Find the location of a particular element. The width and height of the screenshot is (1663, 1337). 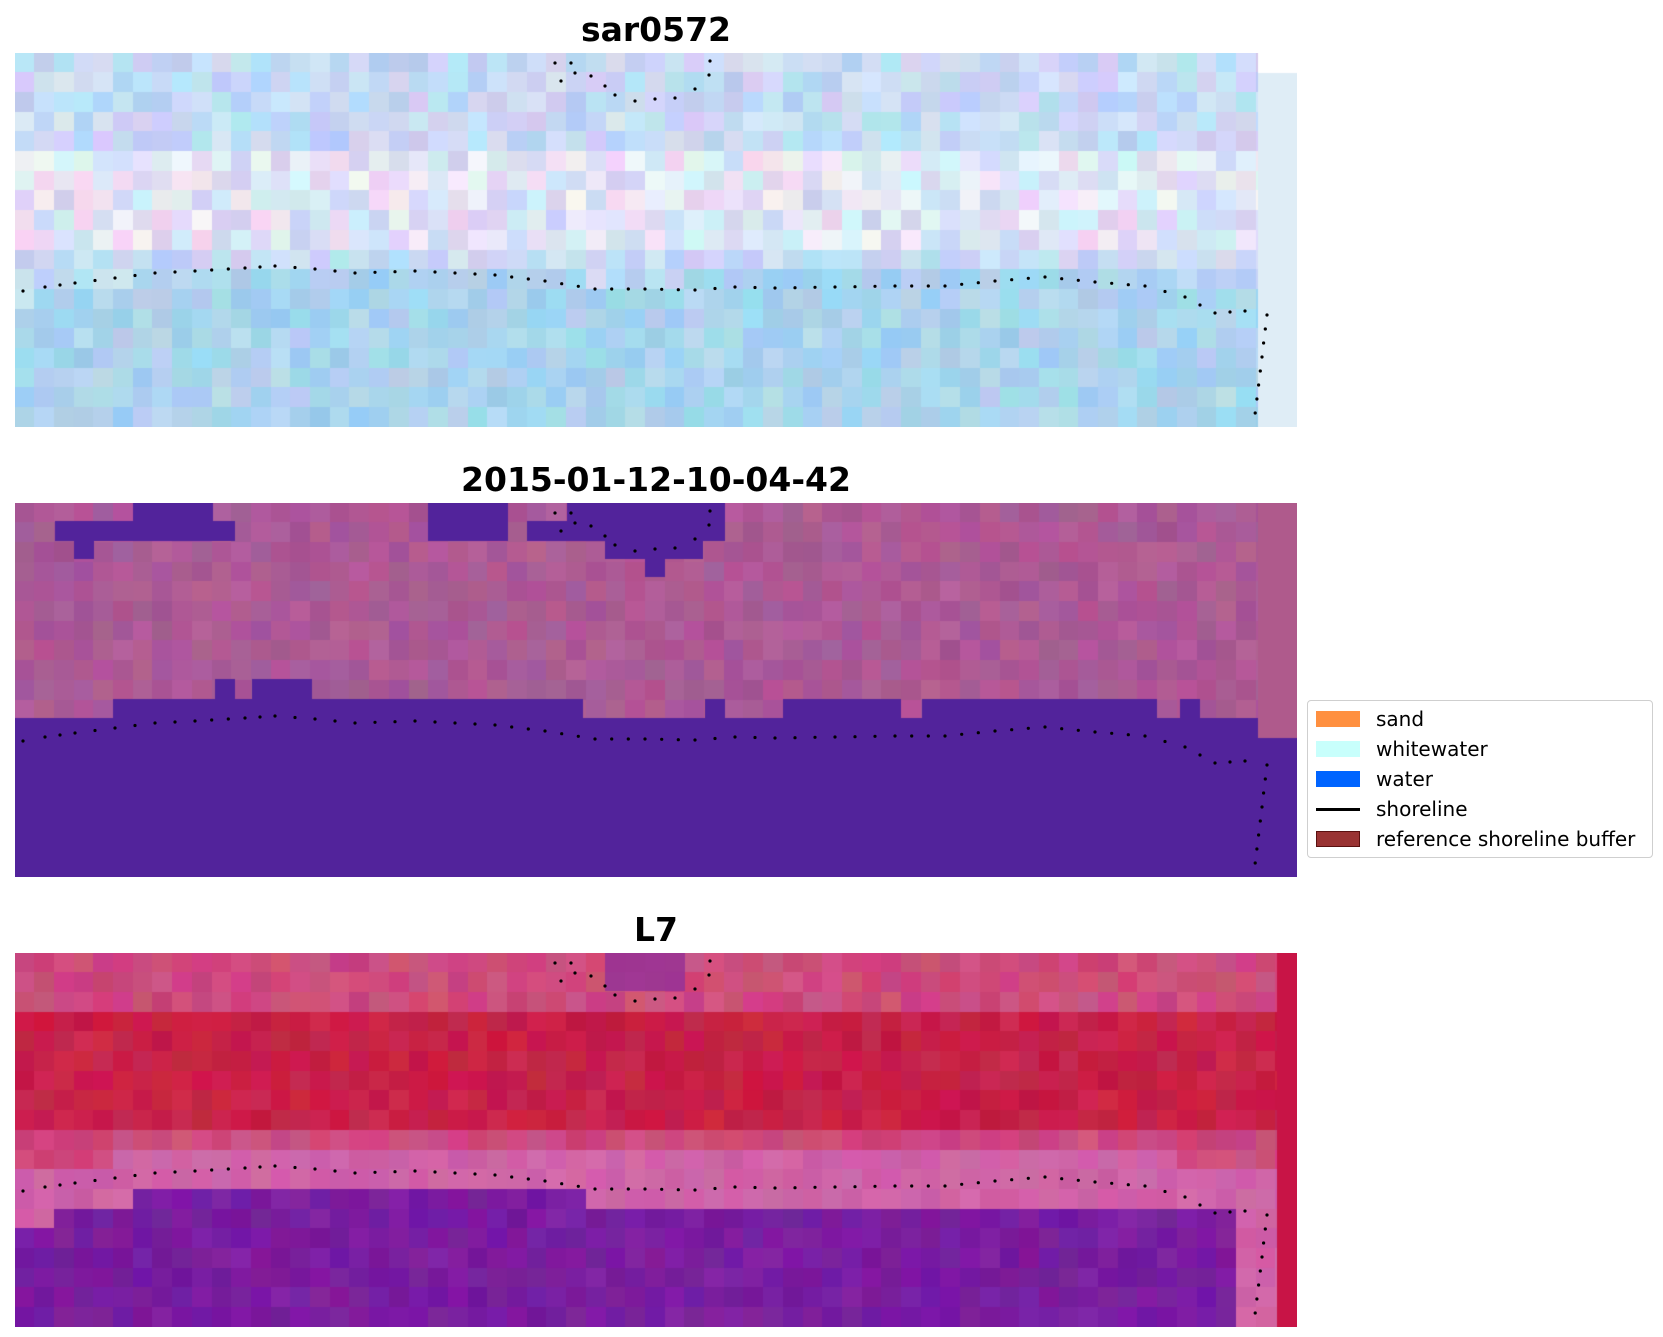

reference-buffer-swatch is located at coordinates (1338, 839).